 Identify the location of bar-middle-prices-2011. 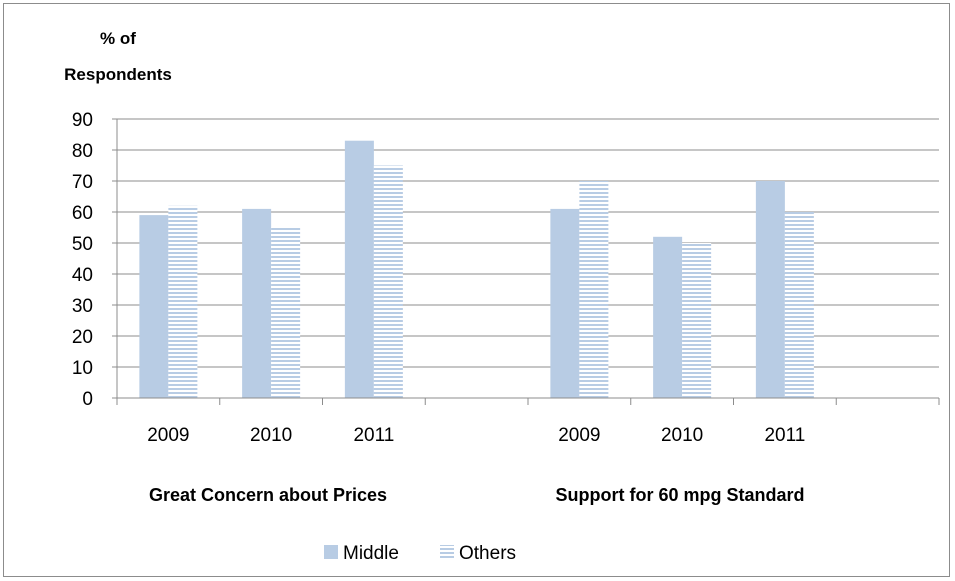
(359, 269).